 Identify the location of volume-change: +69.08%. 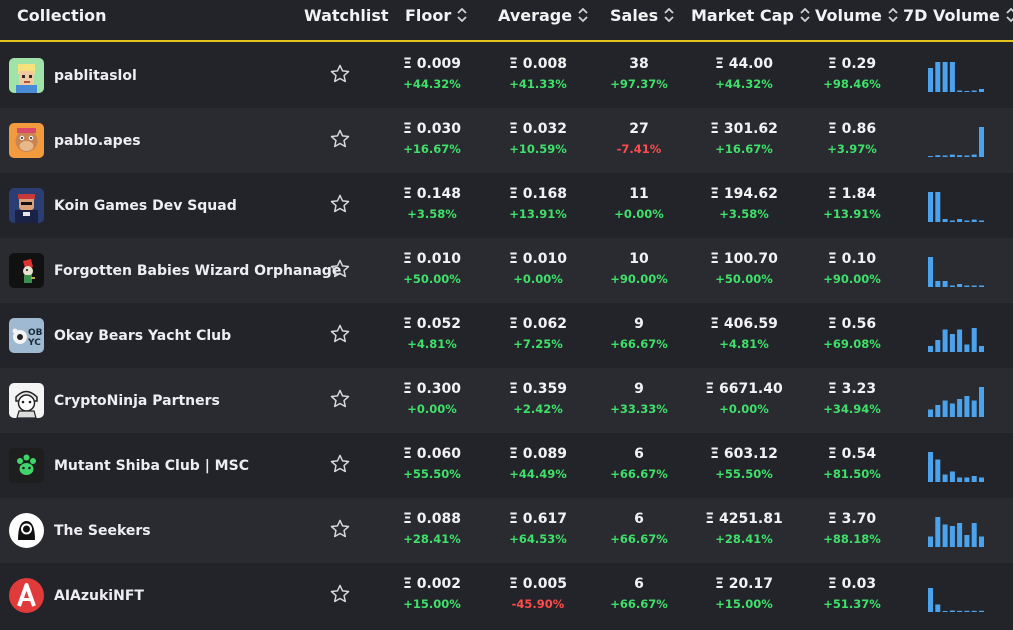
(852, 344).